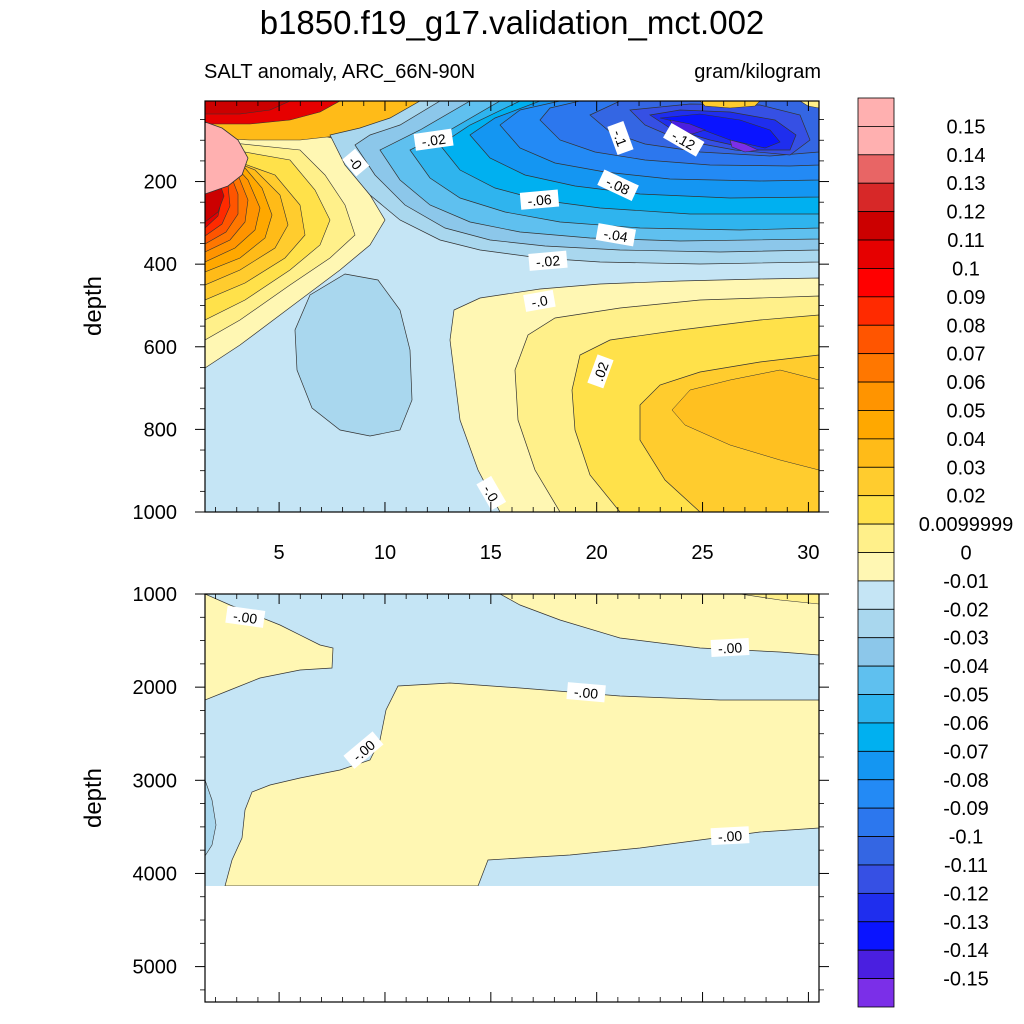 This screenshot has height=1024, width=1024. I want to click on fill-pos-max-blob, so click(227, 158).